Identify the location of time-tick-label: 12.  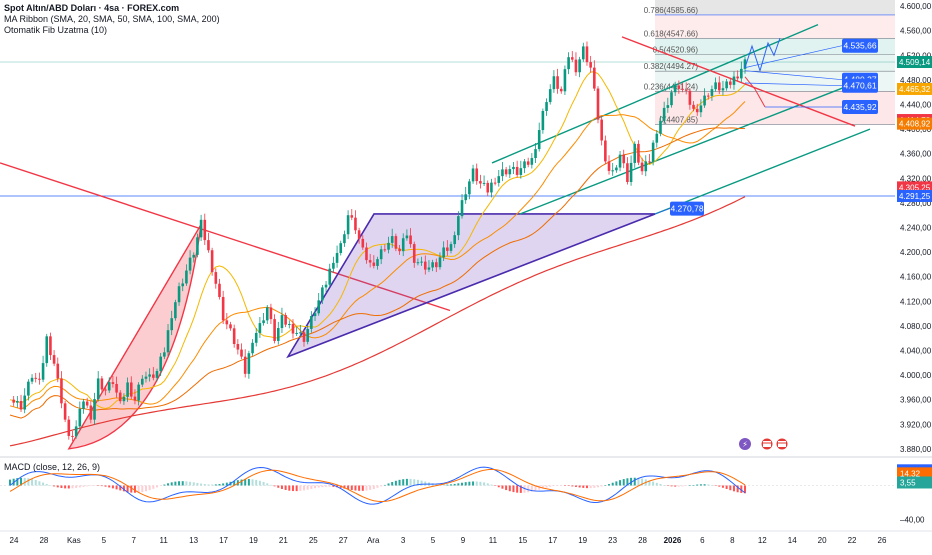
(762, 540).